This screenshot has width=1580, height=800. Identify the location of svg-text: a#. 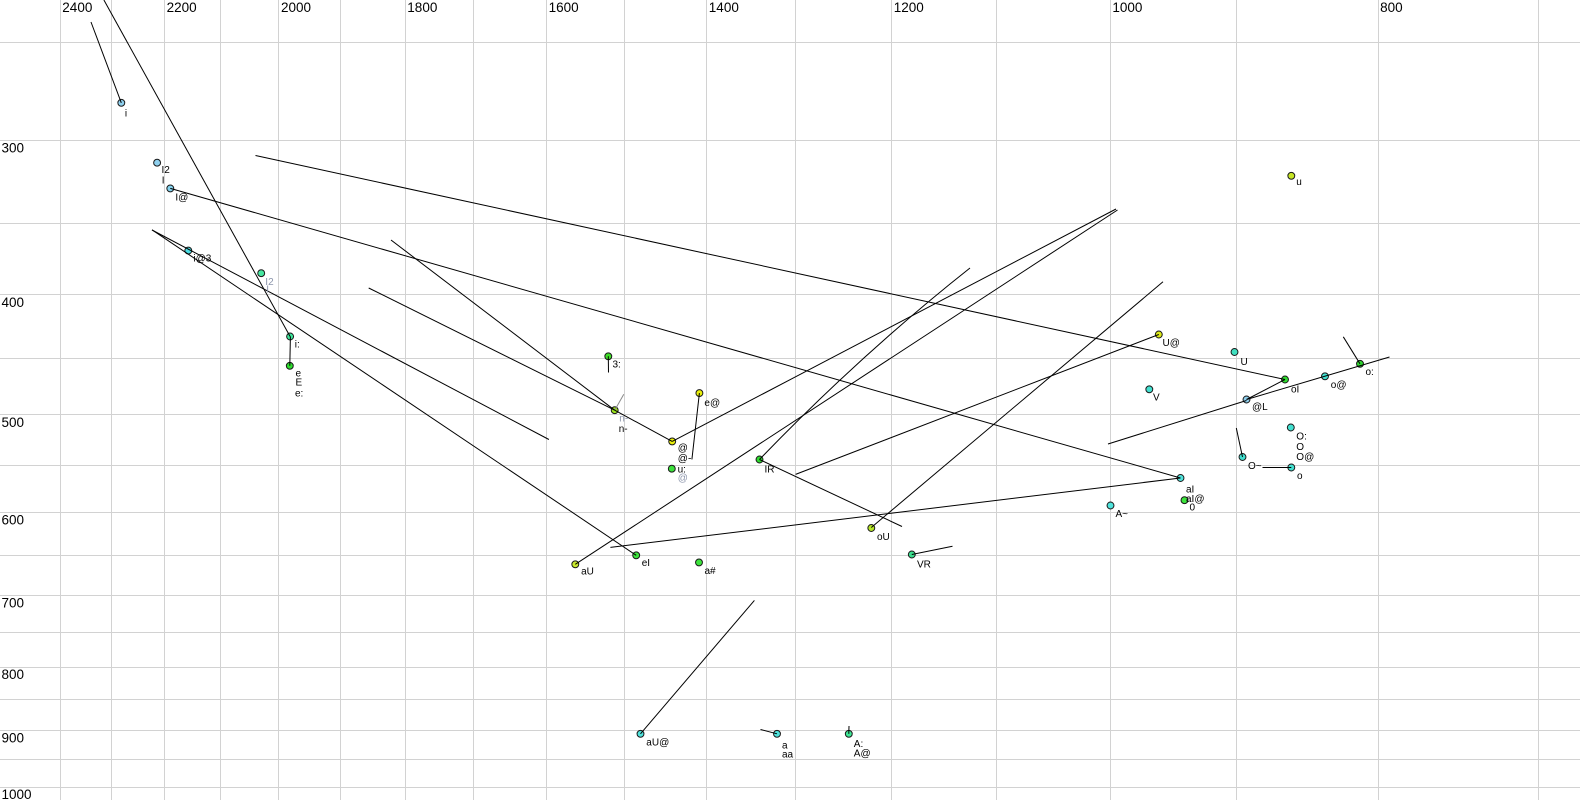
(711, 571).